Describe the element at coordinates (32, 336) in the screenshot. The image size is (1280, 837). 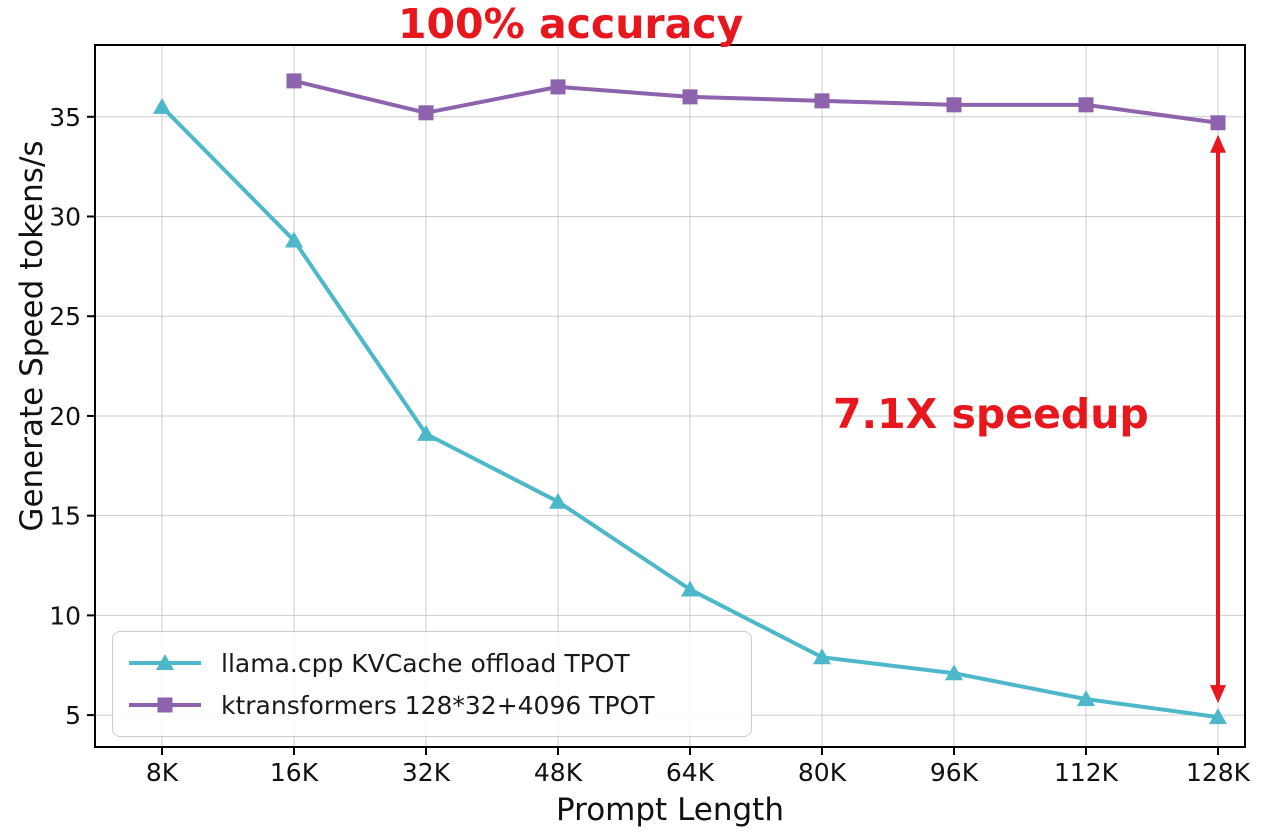
I see `y-axis-label: Generate Speed tokens/s` at that location.